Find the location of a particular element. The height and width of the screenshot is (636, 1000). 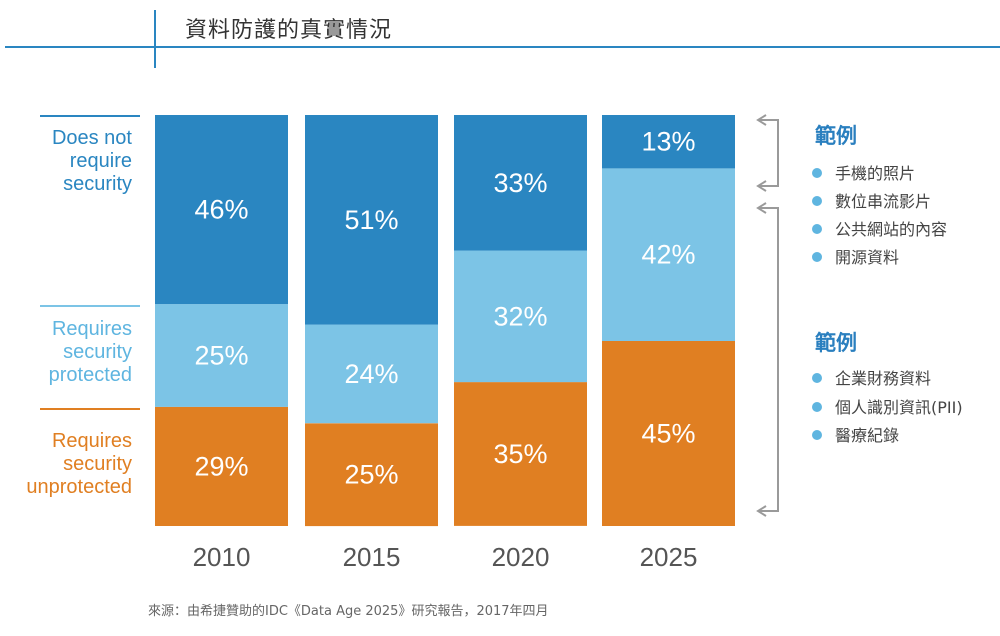

data-label: 13% is located at coordinates (668, 142).